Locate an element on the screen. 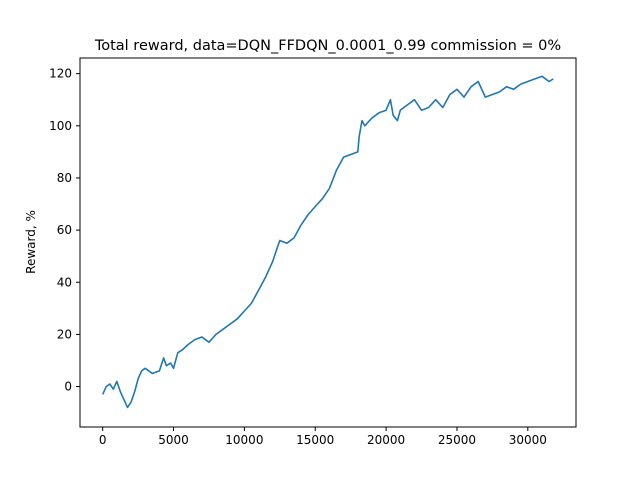 Image resolution: width=640 pixels, height=484 pixels. x-tick-label: 10000 is located at coordinates (244, 440).